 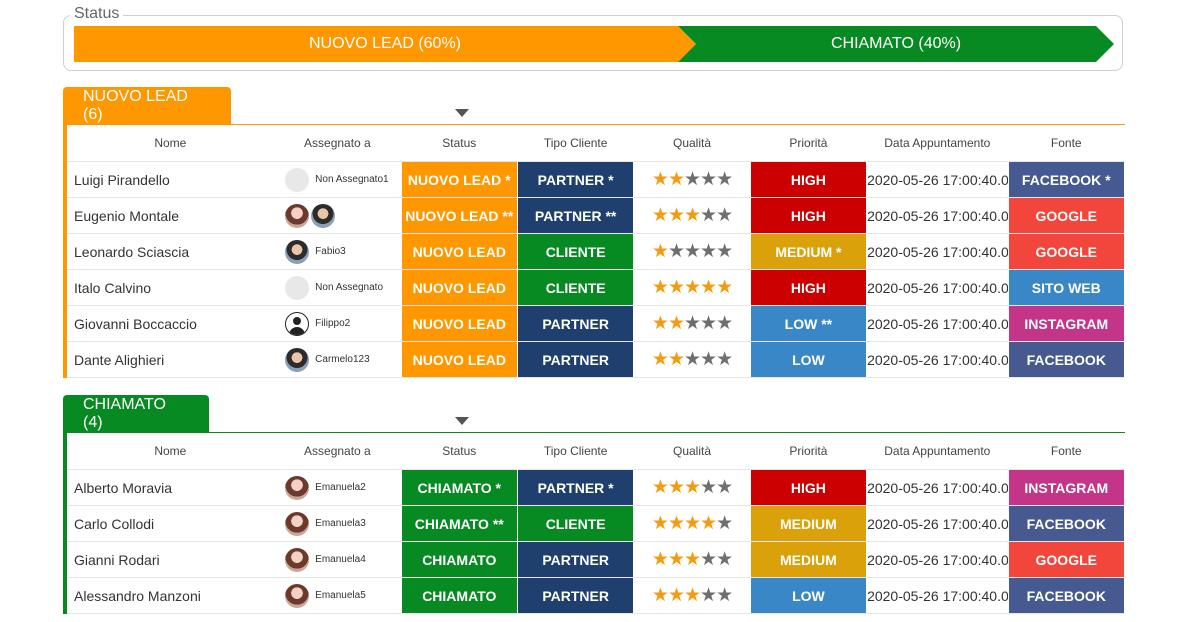 What do you see at coordinates (136, 414) in the screenshot?
I see `group-tab-chiamato: CHIAMATO (4)` at bounding box center [136, 414].